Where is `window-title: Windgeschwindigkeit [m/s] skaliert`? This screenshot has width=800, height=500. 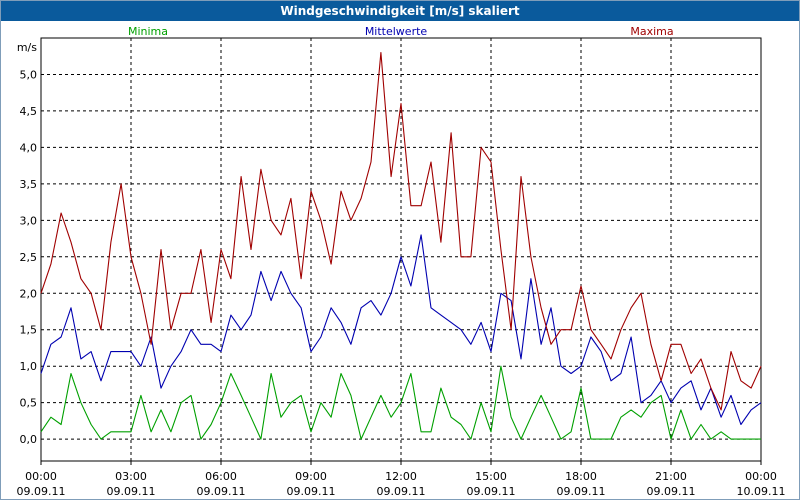
window-title: Windgeschwindigkeit [m/s] skaliert is located at coordinates (400, 11).